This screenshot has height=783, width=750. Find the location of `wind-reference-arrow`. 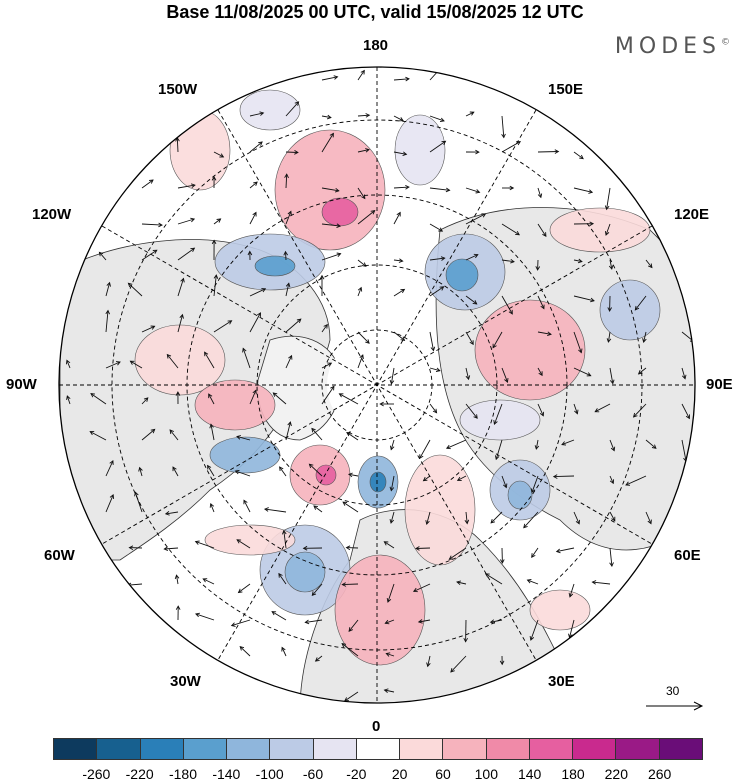

wind-reference-arrow is located at coordinates (675, 706).